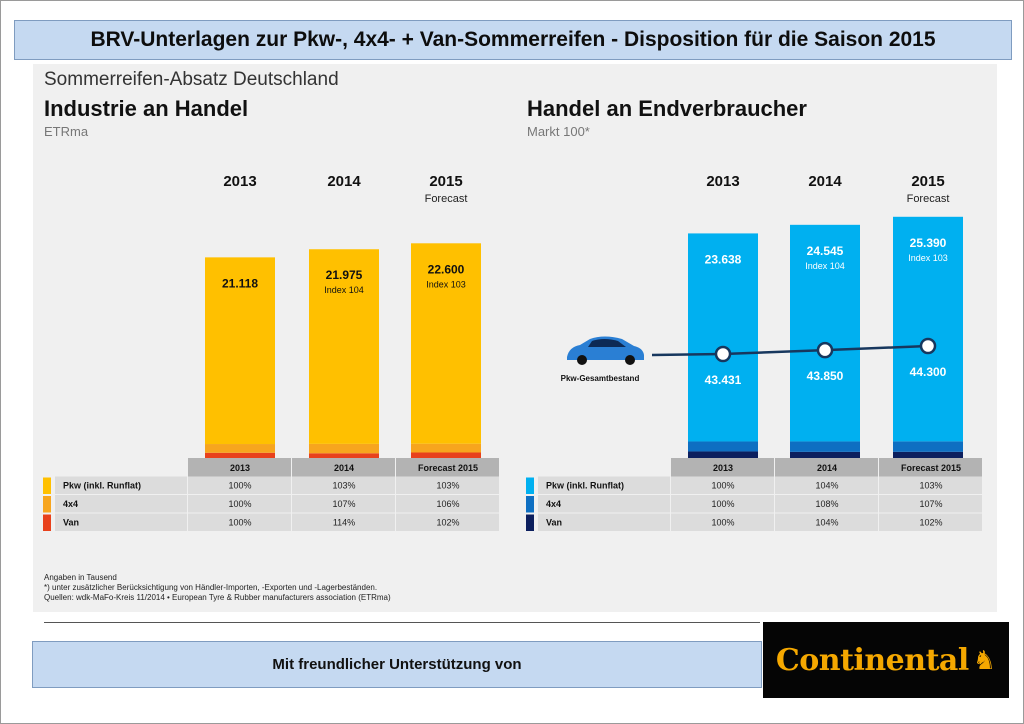 The width and height of the screenshot is (1024, 724). Describe the element at coordinates (827, 468) in the screenshot. I see `table-header-label: 2014` at that location.